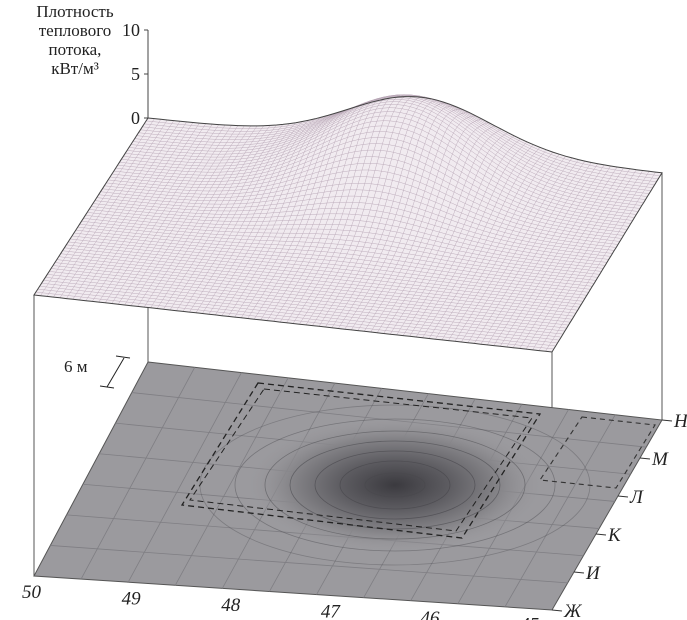  What do you see at coordinates (573, 610) in the screenshot?
I see `y-tick-label: Ж` at bounding box center [573, 610].